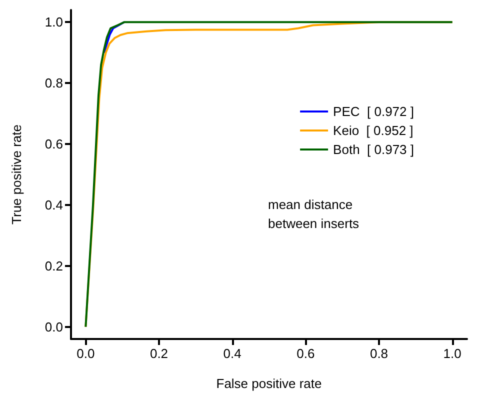  What do you see at coordinates (452, 353) in the screenshot?
I see `x-tick-label: 1.0` at bounding box center [452, 353].